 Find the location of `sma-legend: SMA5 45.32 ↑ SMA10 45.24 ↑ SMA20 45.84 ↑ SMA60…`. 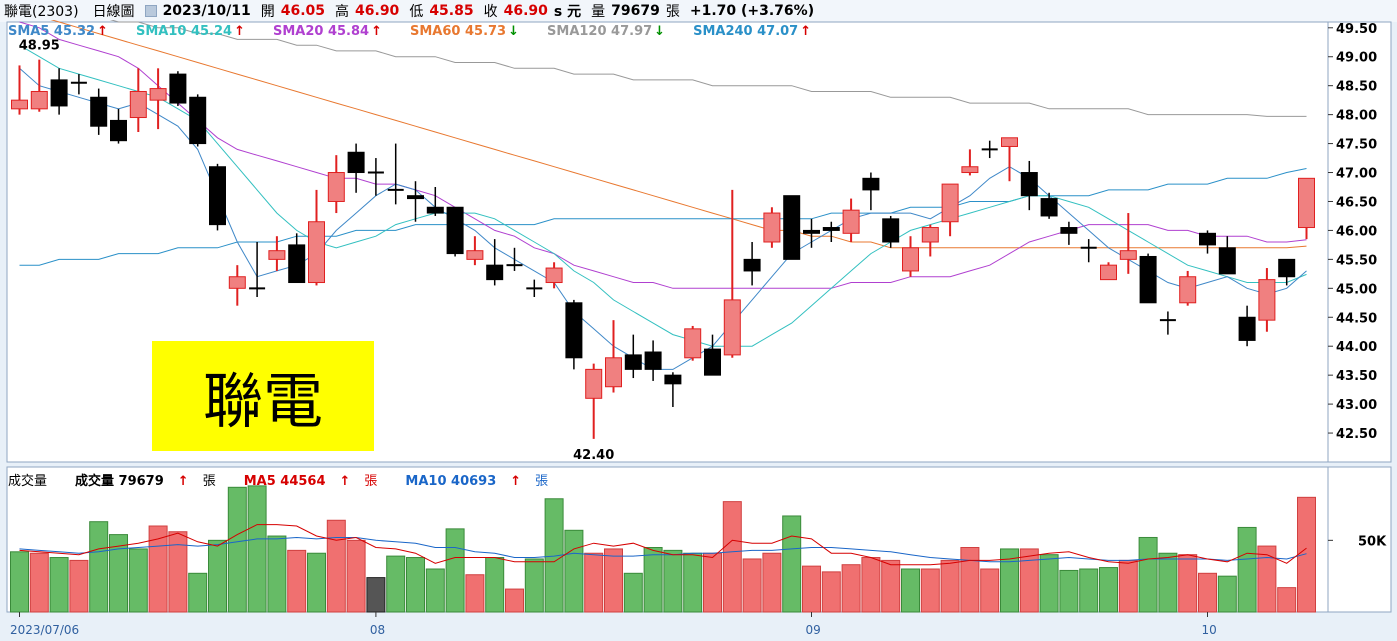

sma-legend: SMA5 45.32 ↑ SMA10 45.24 ↑ SMA20 45.84 ↑ SMA60… is located at coordinates (423, 31).